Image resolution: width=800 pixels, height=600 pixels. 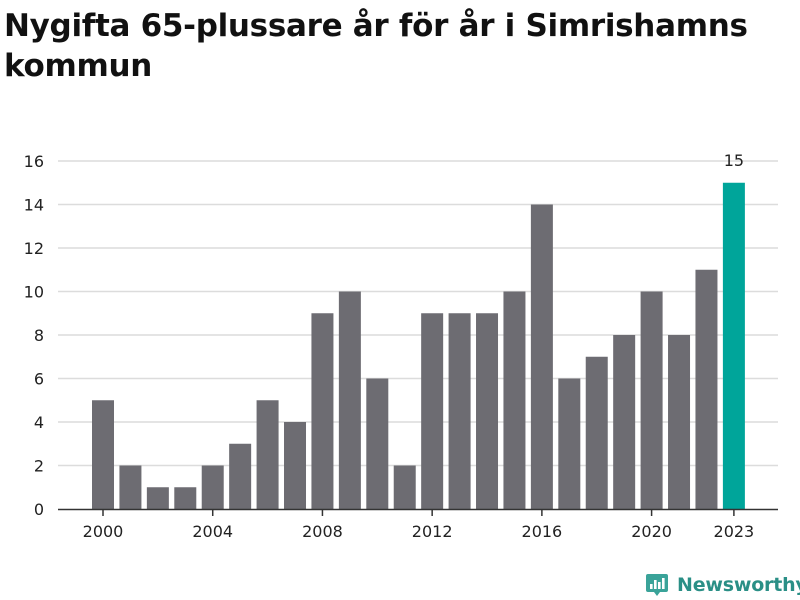 What do you see at coordinates (541, 356) in the screenshot?
I see `bar-2016` at bounding box center [541, 356].